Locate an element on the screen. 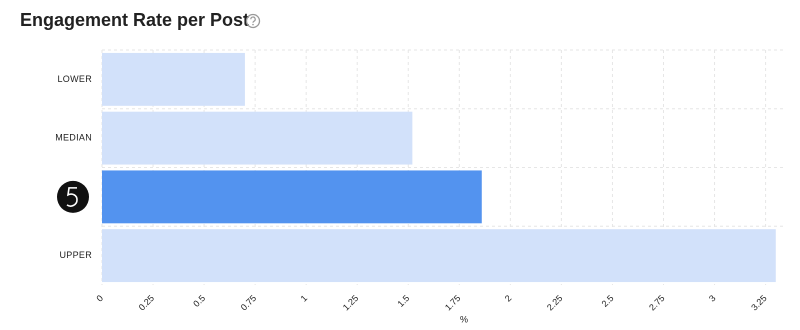  logo-glyph is located at coordinates (72, 197).